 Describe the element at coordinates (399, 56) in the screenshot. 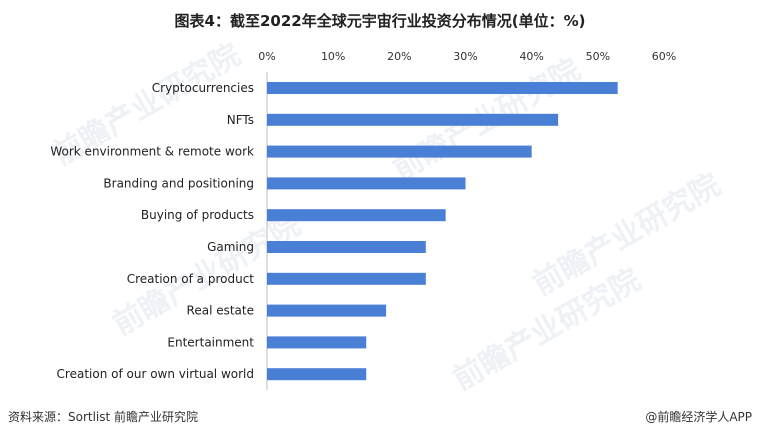

I see `x-tick-label: 20%` at that location.